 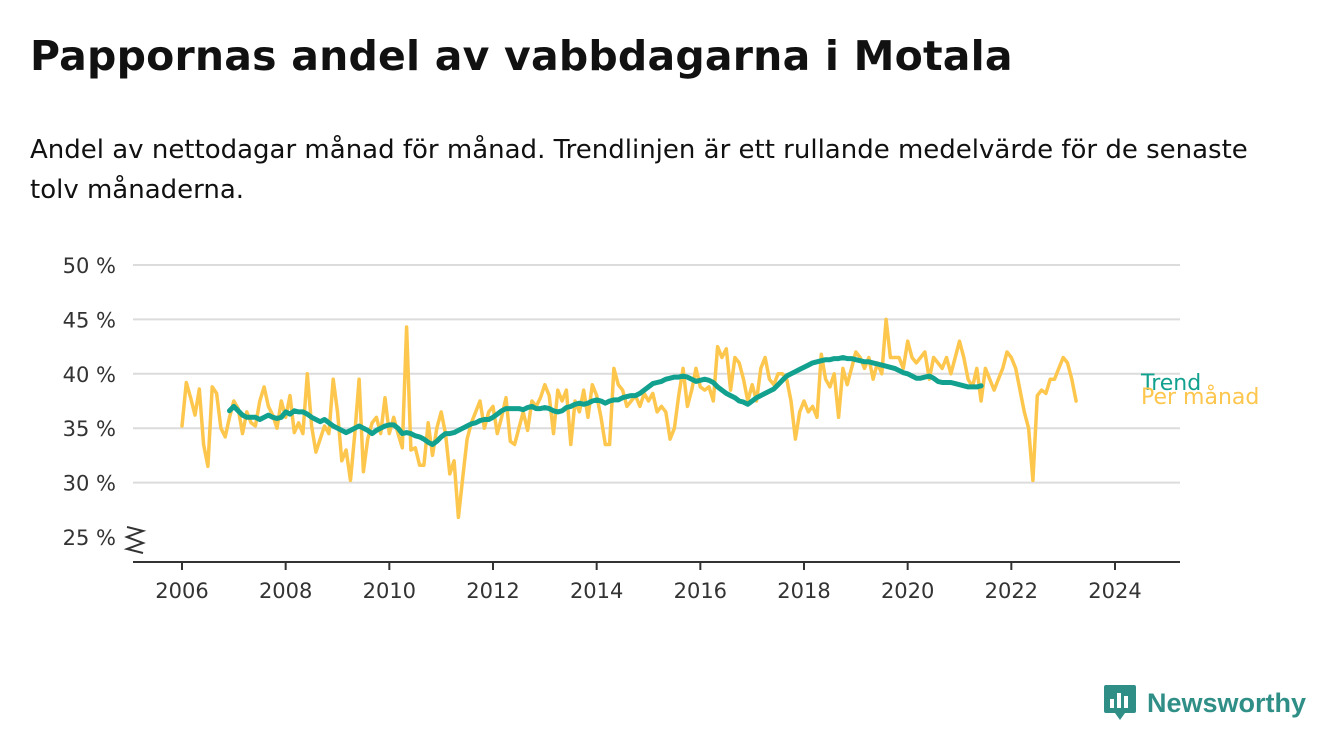 I want to click on x-tick-label: 2006, so click(x=181, y=591).